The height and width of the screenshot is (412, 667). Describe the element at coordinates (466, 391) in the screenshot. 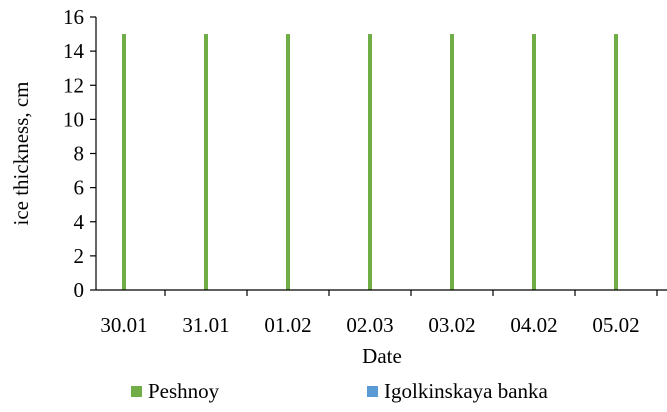

I see `legend-label: Igolkinskaya banka` at that location.